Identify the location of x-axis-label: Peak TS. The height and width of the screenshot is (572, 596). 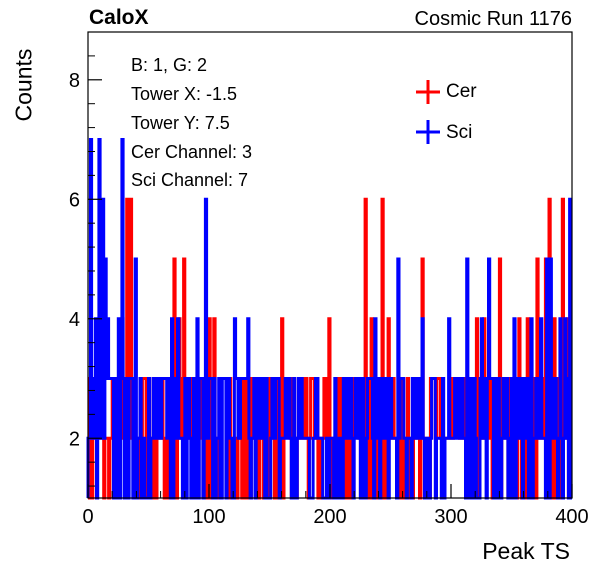
(526, 551).